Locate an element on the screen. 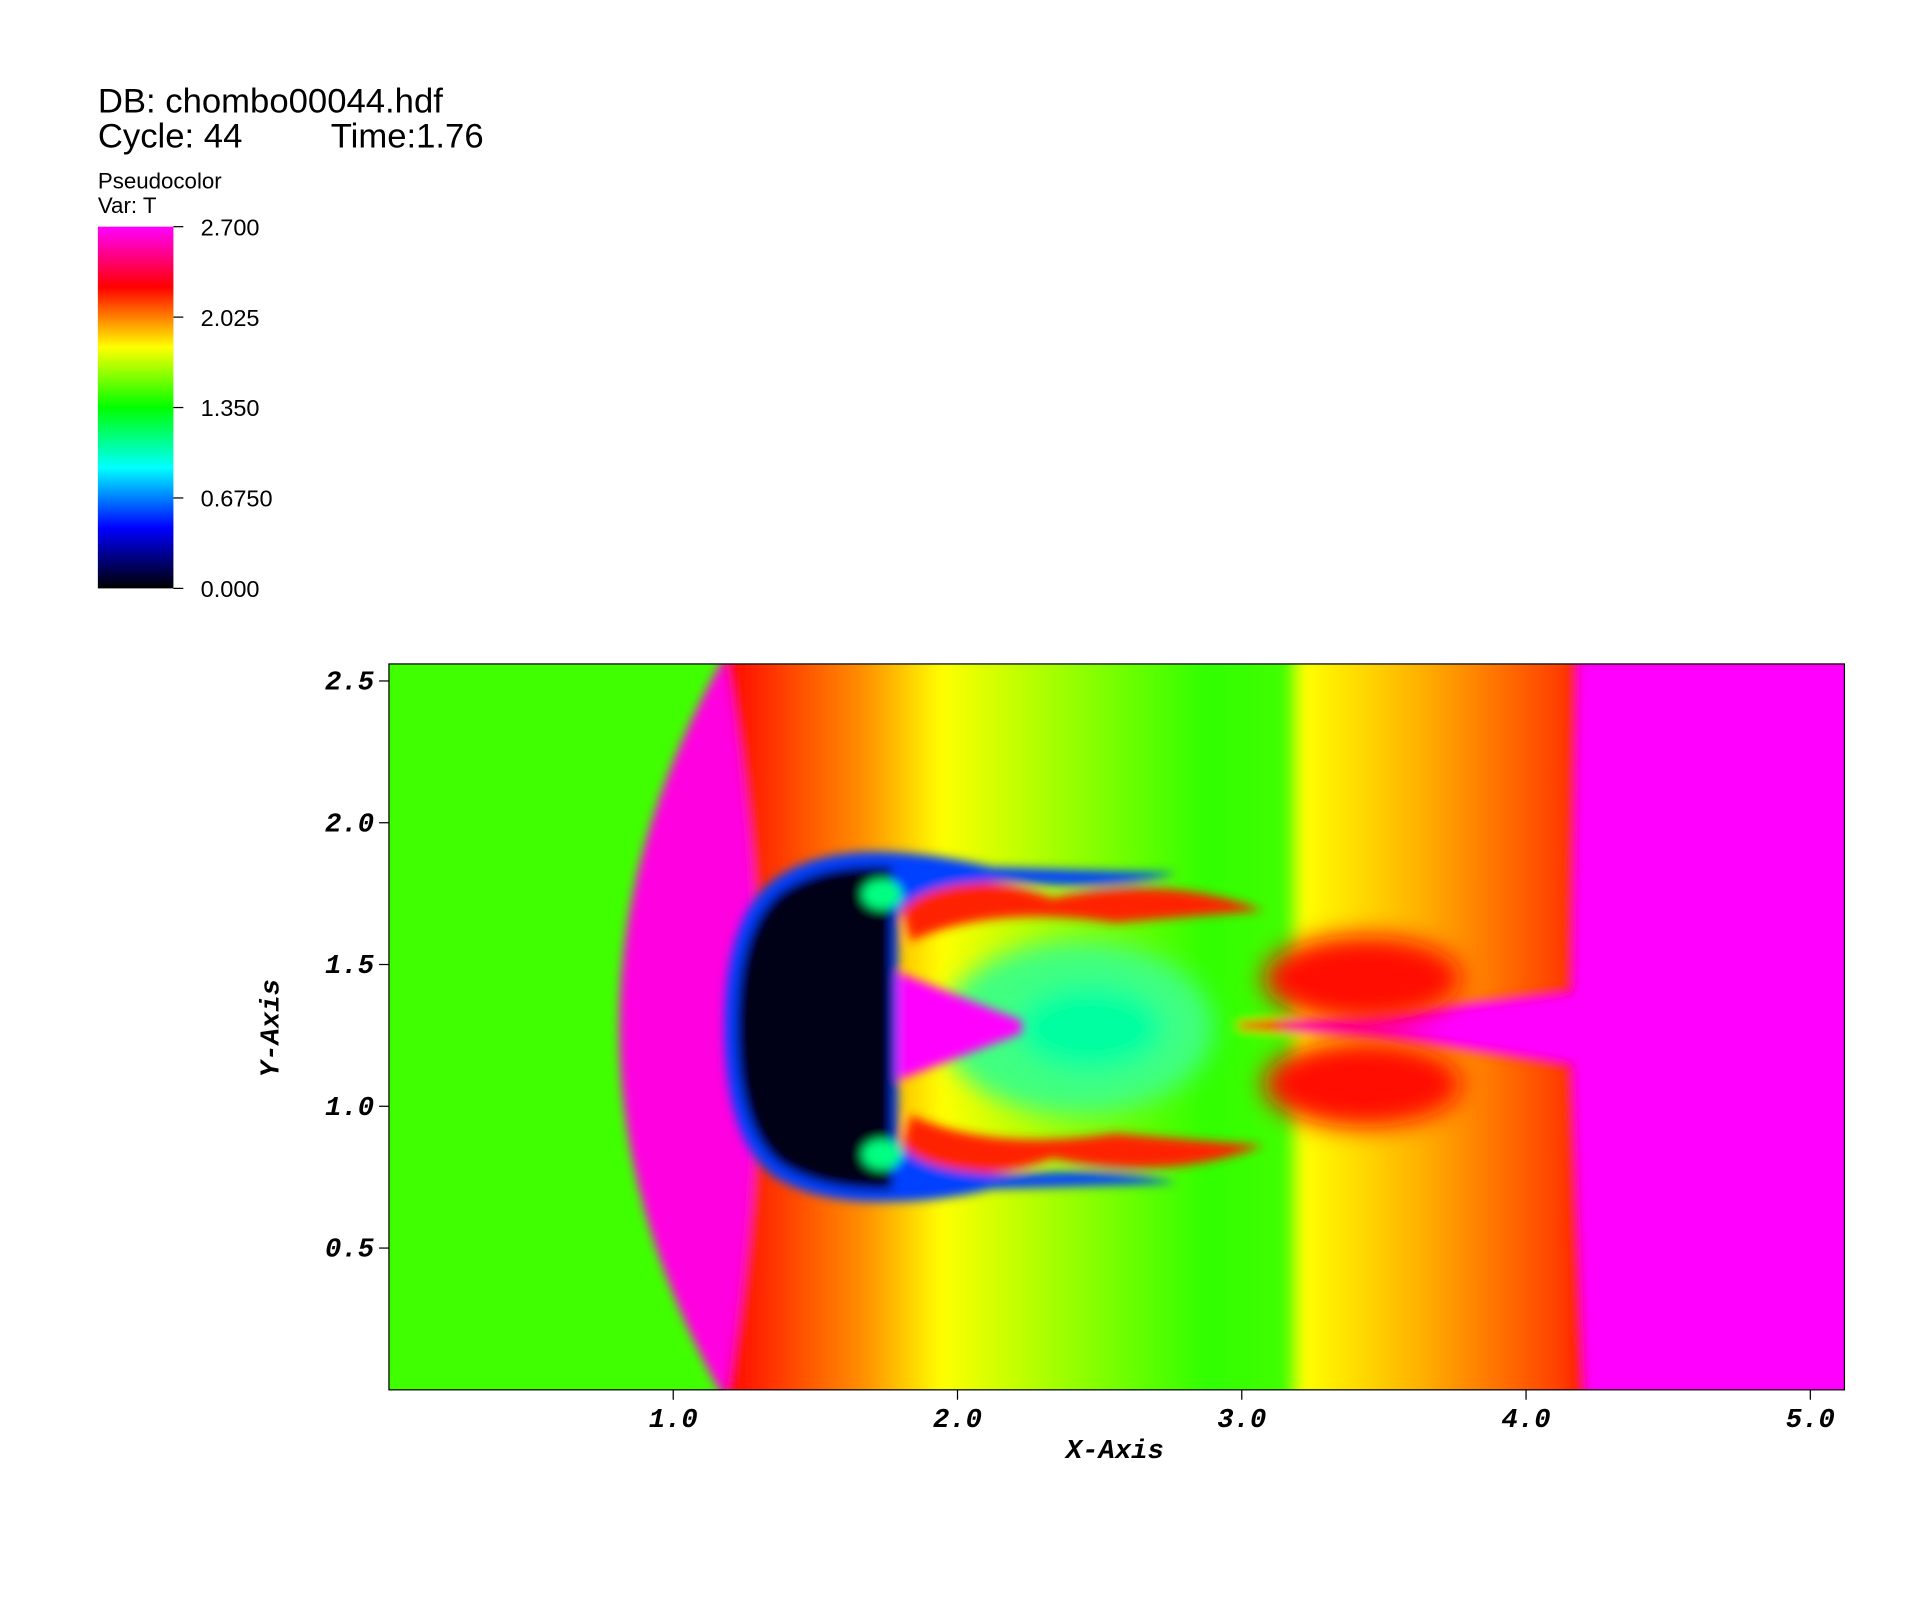 Image resolution: width=1920 pixels, height=1619 pixels. x-tick-label: 3.0 is located at coordinates (1241, 1420).